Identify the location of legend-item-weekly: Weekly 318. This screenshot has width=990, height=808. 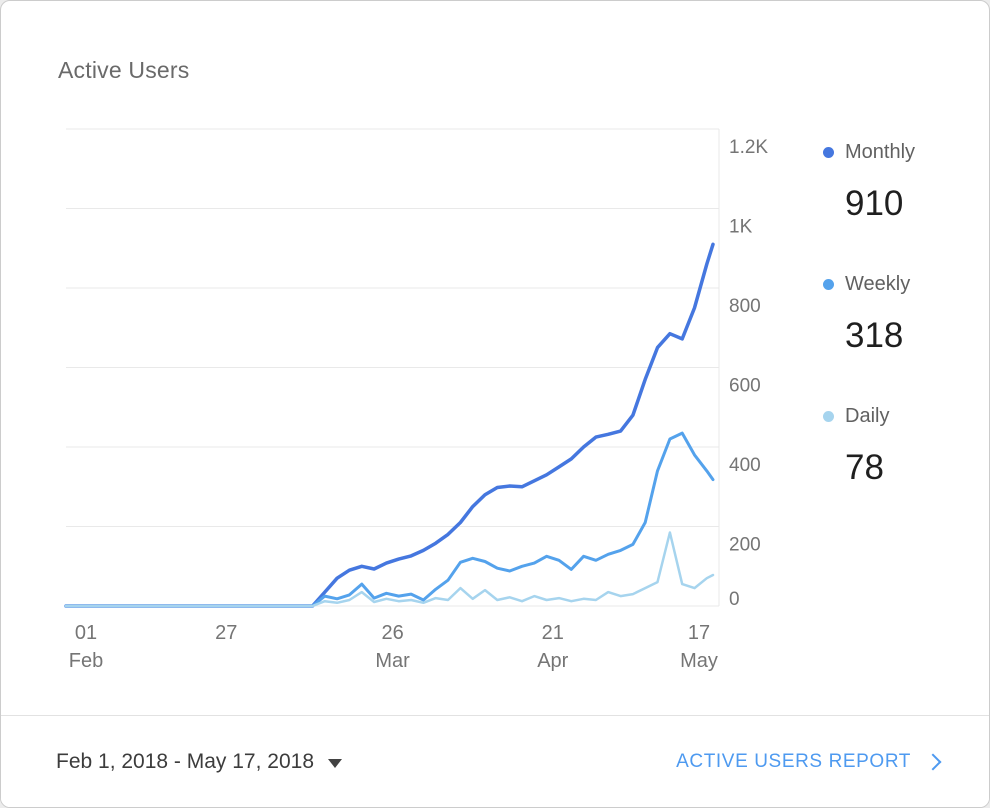
(903, 339).